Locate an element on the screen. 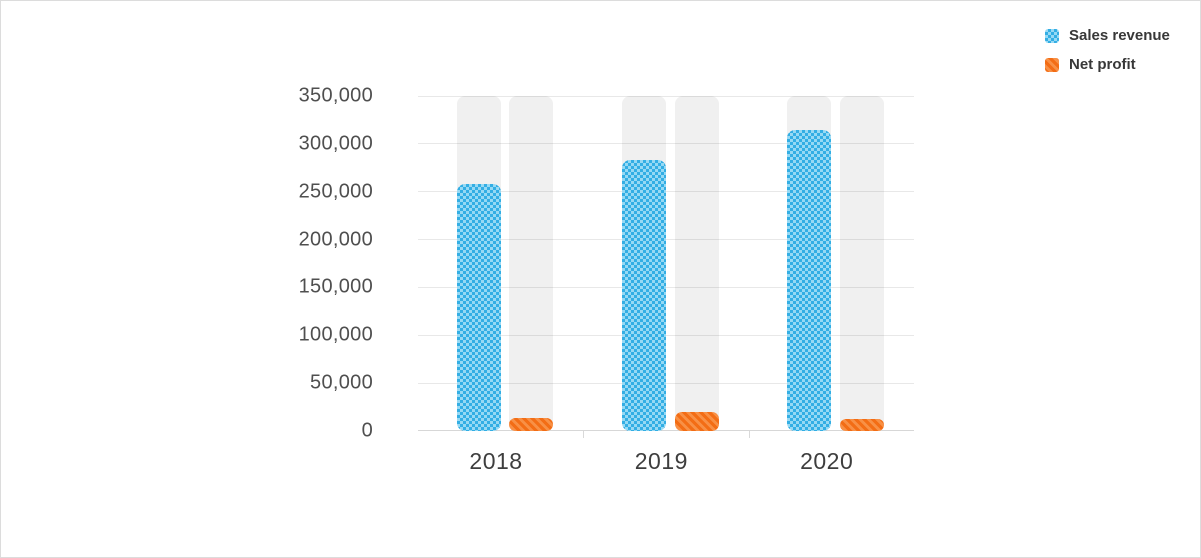  legend-label-net-profit: Net profit is located at coordinates (1102, 64).